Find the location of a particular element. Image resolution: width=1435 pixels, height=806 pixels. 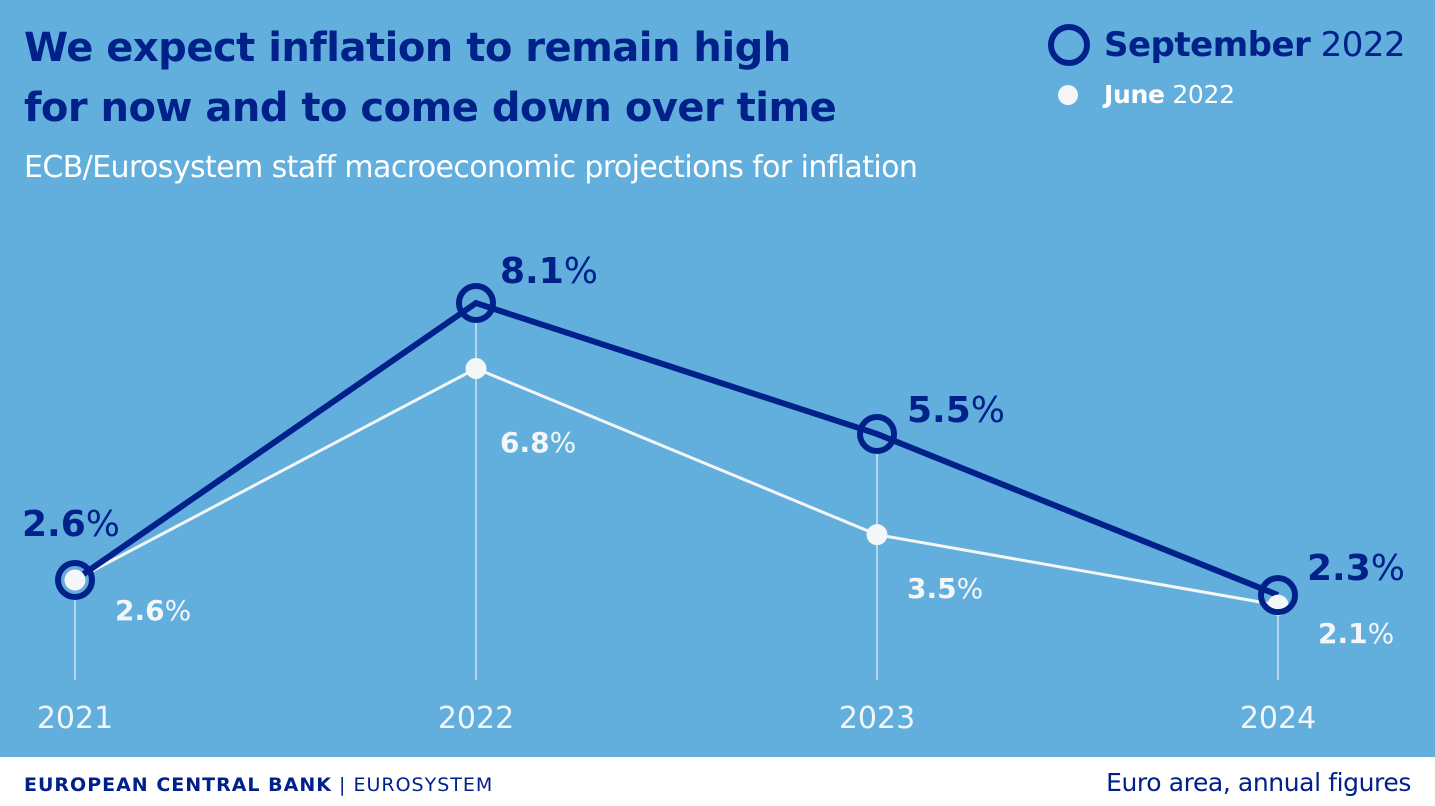

legend-item-september: September 2022 is located at coordinates (1227, 45).